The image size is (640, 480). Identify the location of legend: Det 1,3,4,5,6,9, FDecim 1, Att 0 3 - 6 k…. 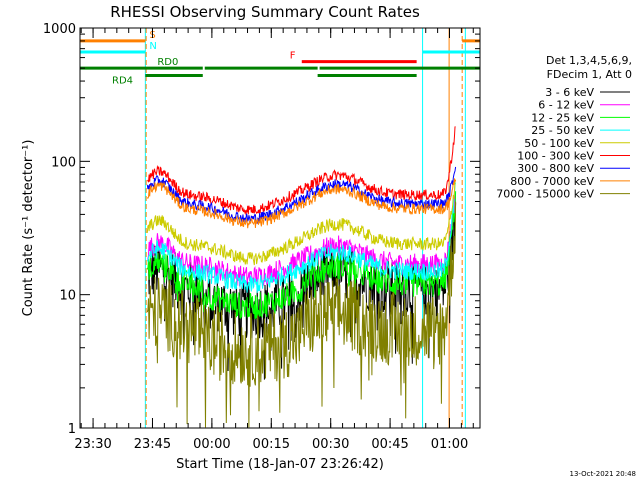
(564, 127).